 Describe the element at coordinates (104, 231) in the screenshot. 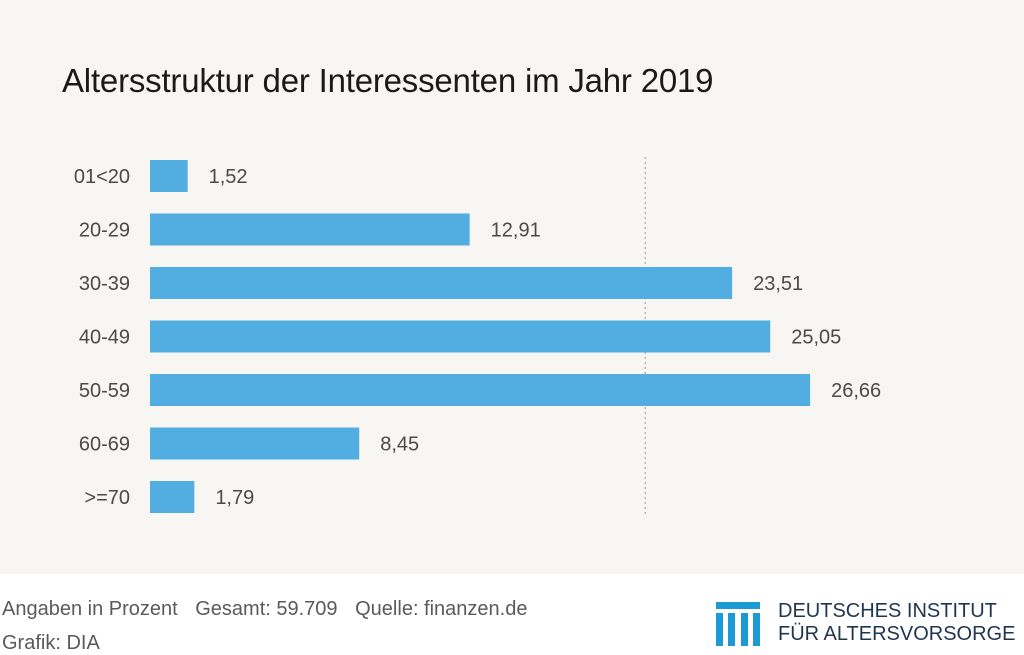

I see `category-label: 20-29` at that location.